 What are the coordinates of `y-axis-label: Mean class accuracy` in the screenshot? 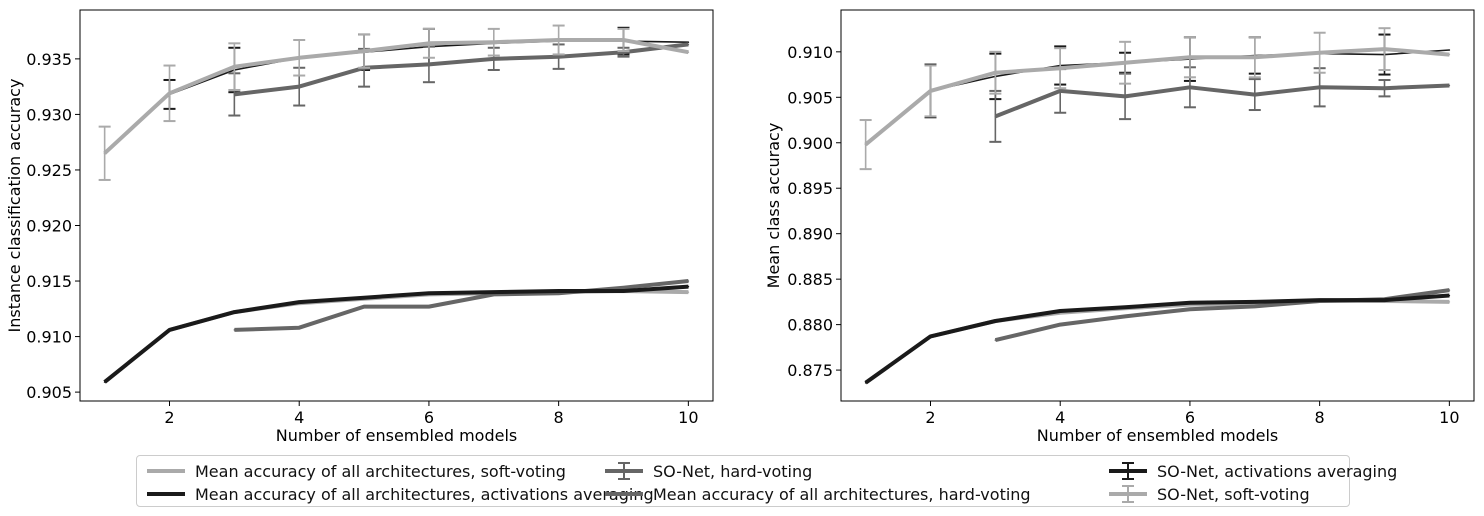 It's located at (773, 206).